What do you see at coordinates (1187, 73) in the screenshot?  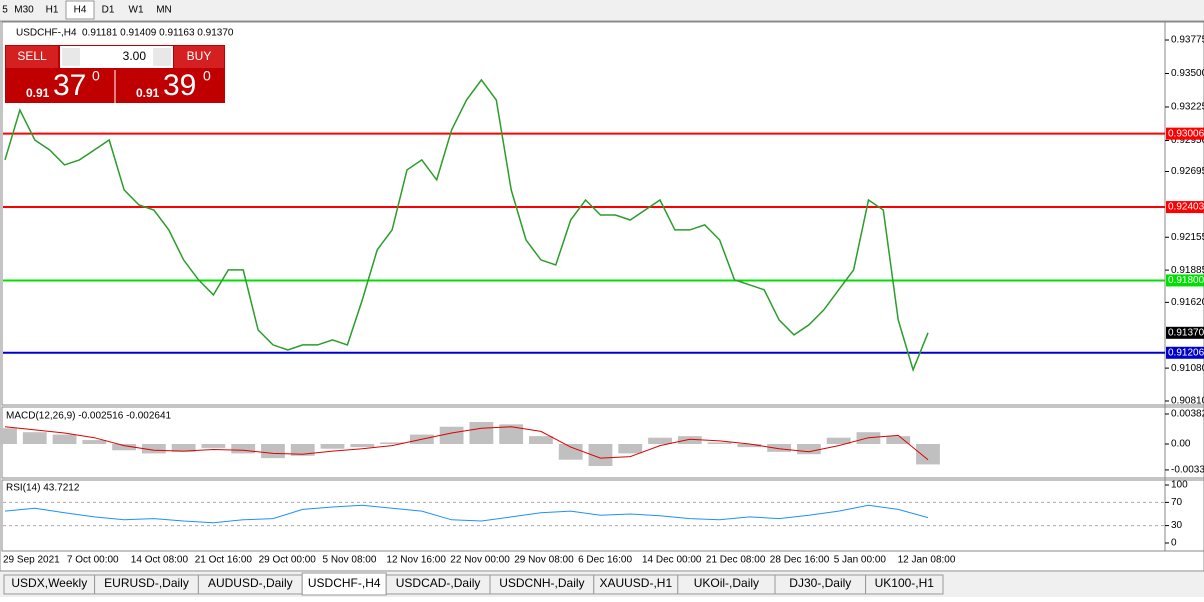 I see `y-tick-label: 0.93500` at bounding box center [1187, 73].